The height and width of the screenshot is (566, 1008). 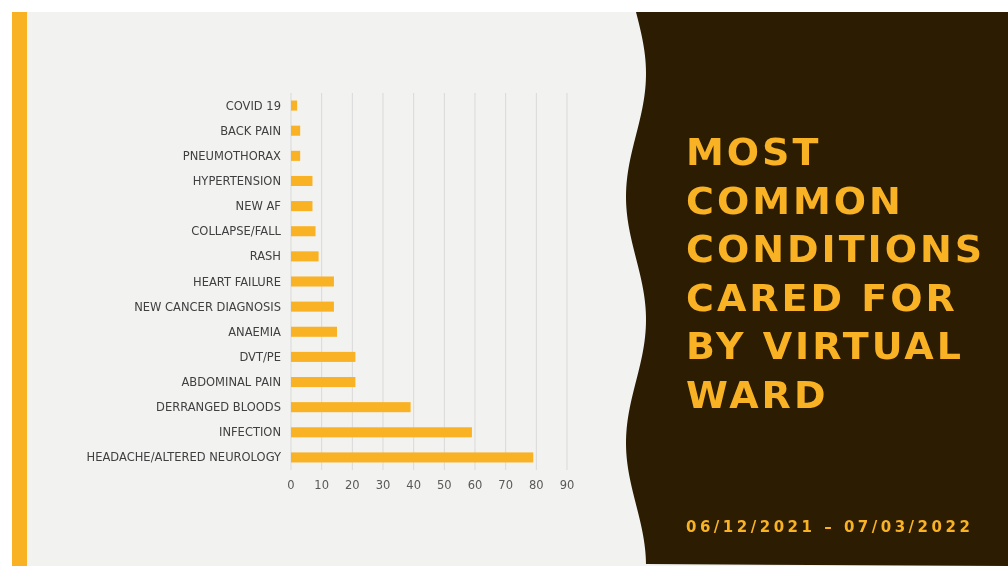 I want to click on y-tick-label: COLLAPSE/FALL, so click(x=236, y=231).